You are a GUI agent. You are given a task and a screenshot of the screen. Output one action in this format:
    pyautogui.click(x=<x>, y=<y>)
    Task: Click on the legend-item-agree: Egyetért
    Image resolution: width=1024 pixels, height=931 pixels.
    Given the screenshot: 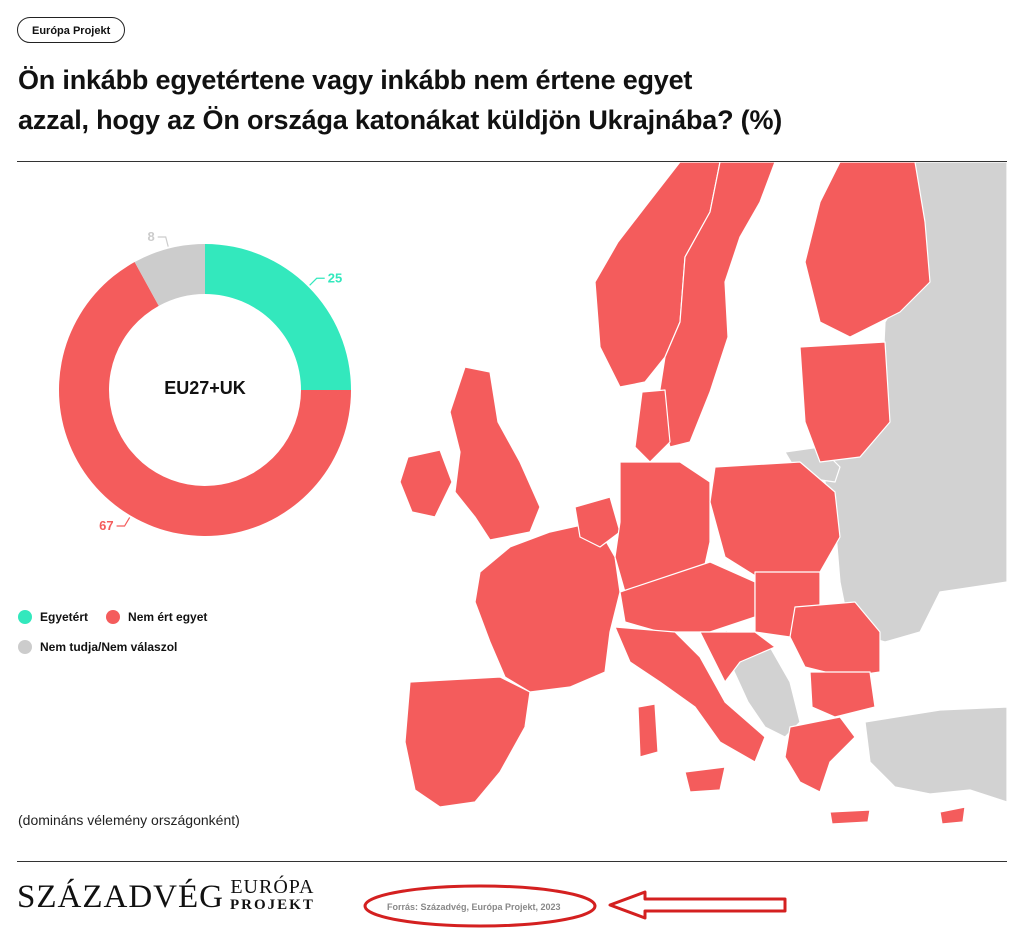 What is the action you would take?
    pyautogui.click(x=53, y=617)
    